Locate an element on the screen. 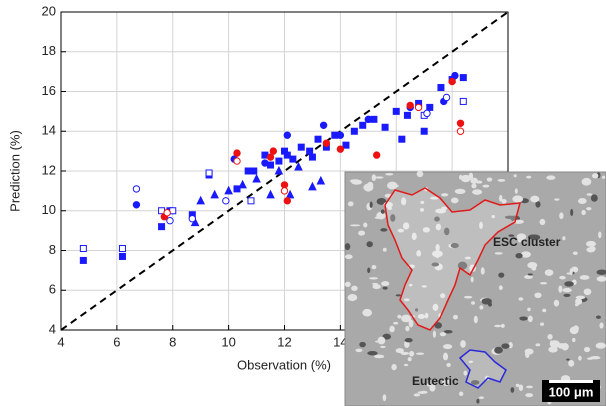 The height and width of the screenshot is (406, 606). x-tick-label: 8 is located at coordinates (172, 341).